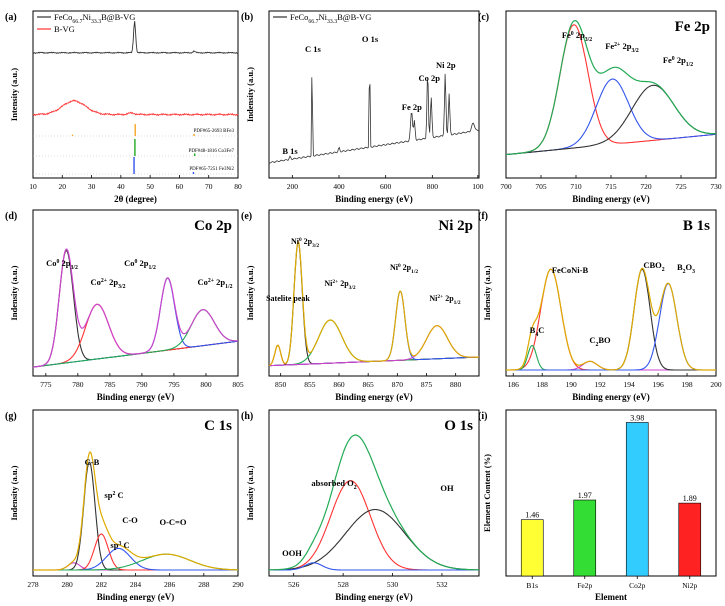 This screenshot has height=606, width=725. Describe the element at coordinates (506, 186) in the screenshot. I see `x-tick-label: 700` at that location.